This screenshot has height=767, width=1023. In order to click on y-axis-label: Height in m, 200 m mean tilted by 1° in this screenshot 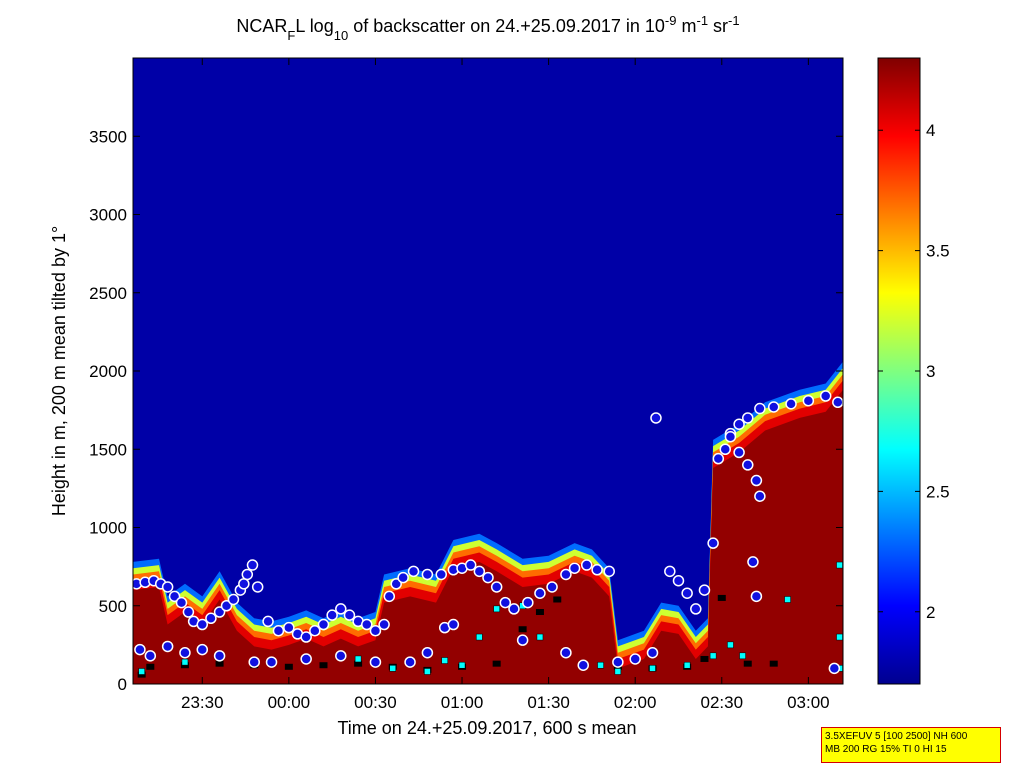, I will do `click(59, 371)`.